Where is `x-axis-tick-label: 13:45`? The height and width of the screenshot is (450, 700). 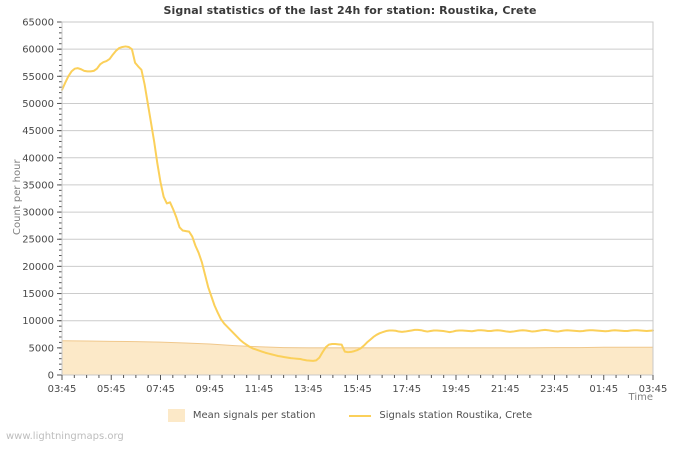 x-axis-tick-label: 13:45 is located at coordinates (308, 389).